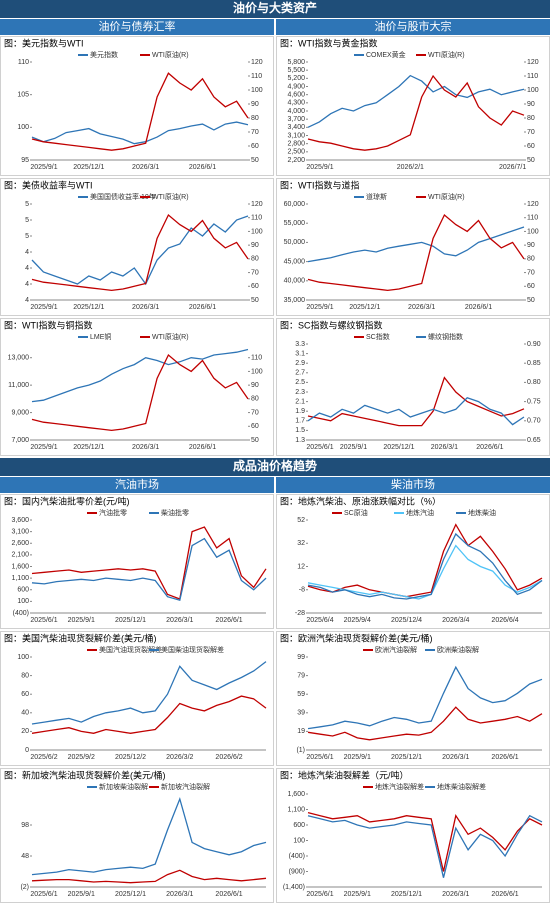  Describe the element at coordinates (329, 42) in the screenshot. I see `chart-title: 图：WTI指数与黄金指数` at that location.